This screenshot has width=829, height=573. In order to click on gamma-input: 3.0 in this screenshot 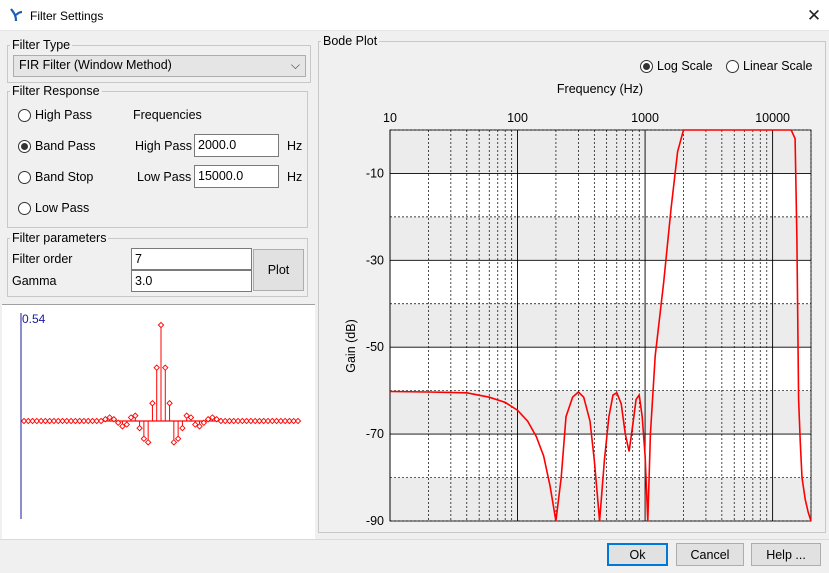, I will do `click(191, 281)`.